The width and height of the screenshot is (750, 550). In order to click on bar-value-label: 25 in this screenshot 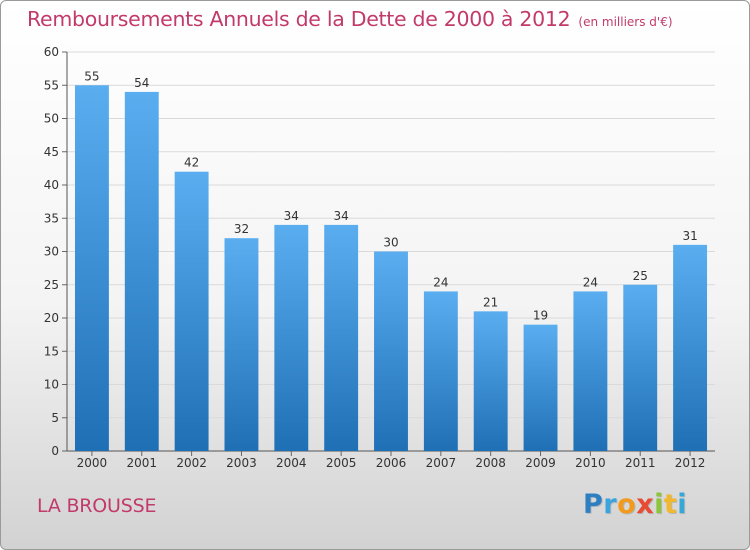, I will do `click(640, 276)`.